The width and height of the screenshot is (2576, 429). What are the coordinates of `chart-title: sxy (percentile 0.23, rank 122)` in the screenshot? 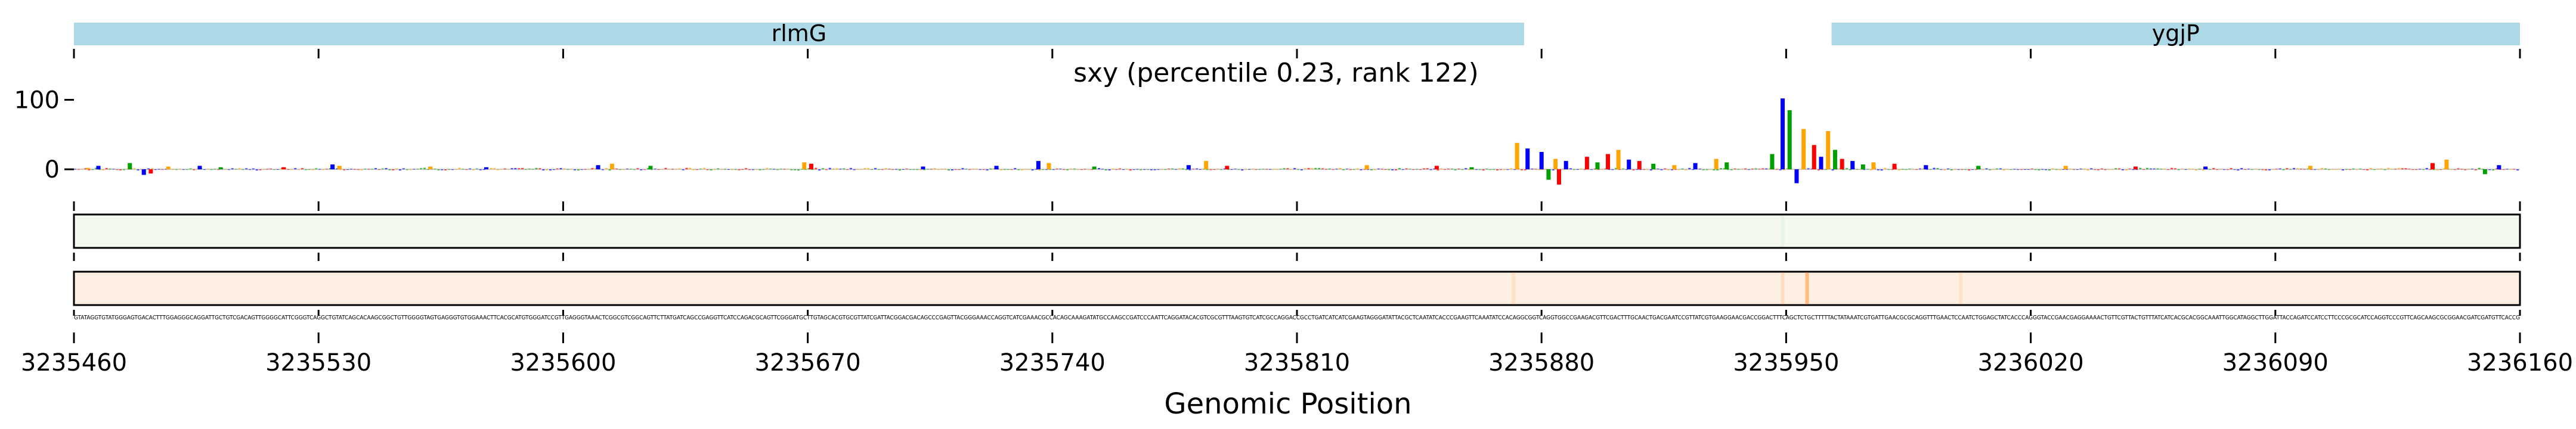 It's located at (1276, 73).